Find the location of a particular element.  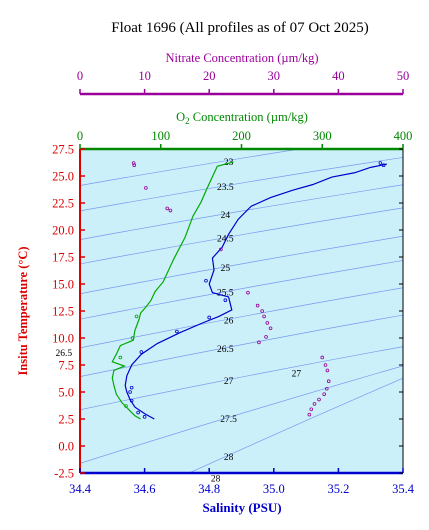

density-contour-label-11: 27.5 is located at coordinates (228, 420).